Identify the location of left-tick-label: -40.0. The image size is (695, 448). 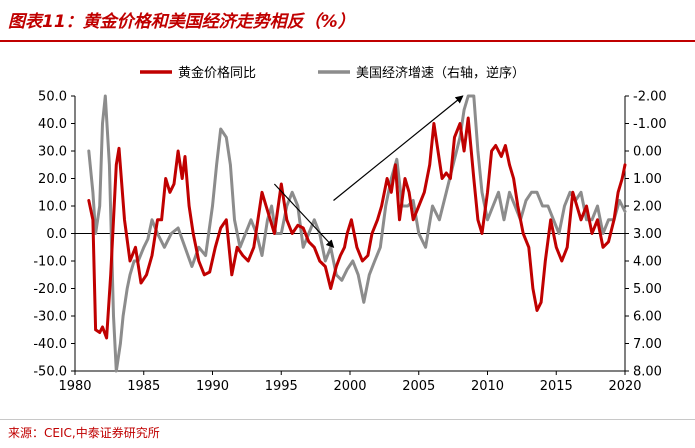
(50, 344).